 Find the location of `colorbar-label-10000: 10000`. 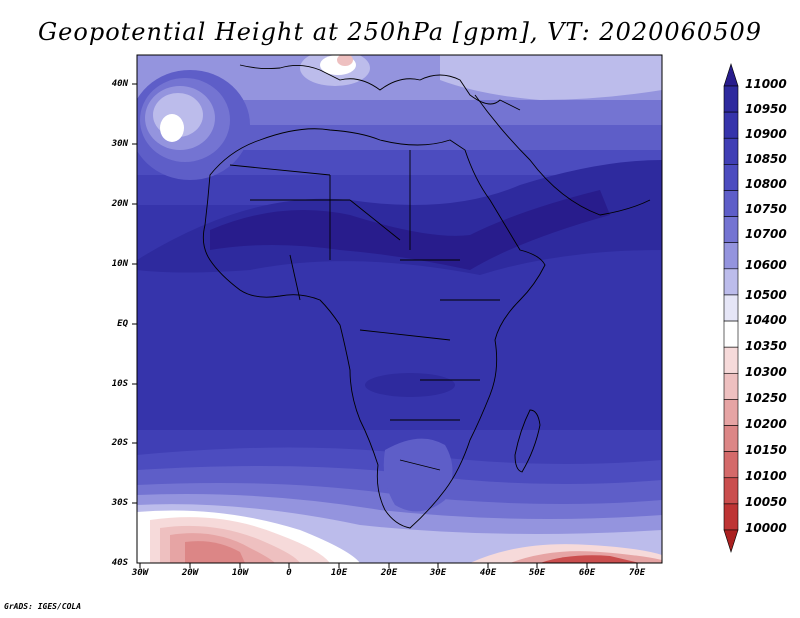

colorbar-label-10000: 10000 is located at coordinates (766, 528).